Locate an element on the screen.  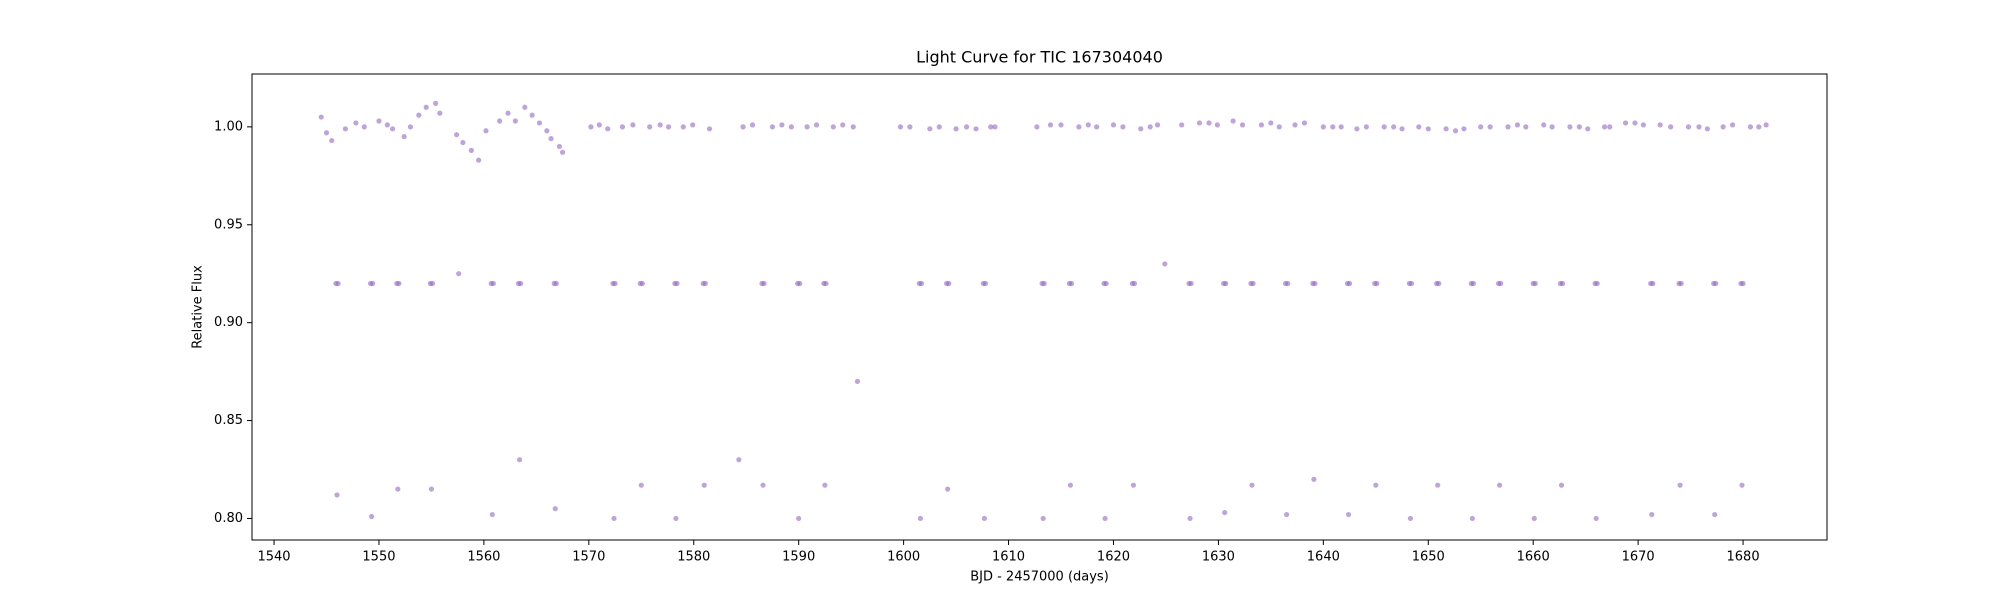
y-tick-label: 0.85 is located at coordinates (228, 420).